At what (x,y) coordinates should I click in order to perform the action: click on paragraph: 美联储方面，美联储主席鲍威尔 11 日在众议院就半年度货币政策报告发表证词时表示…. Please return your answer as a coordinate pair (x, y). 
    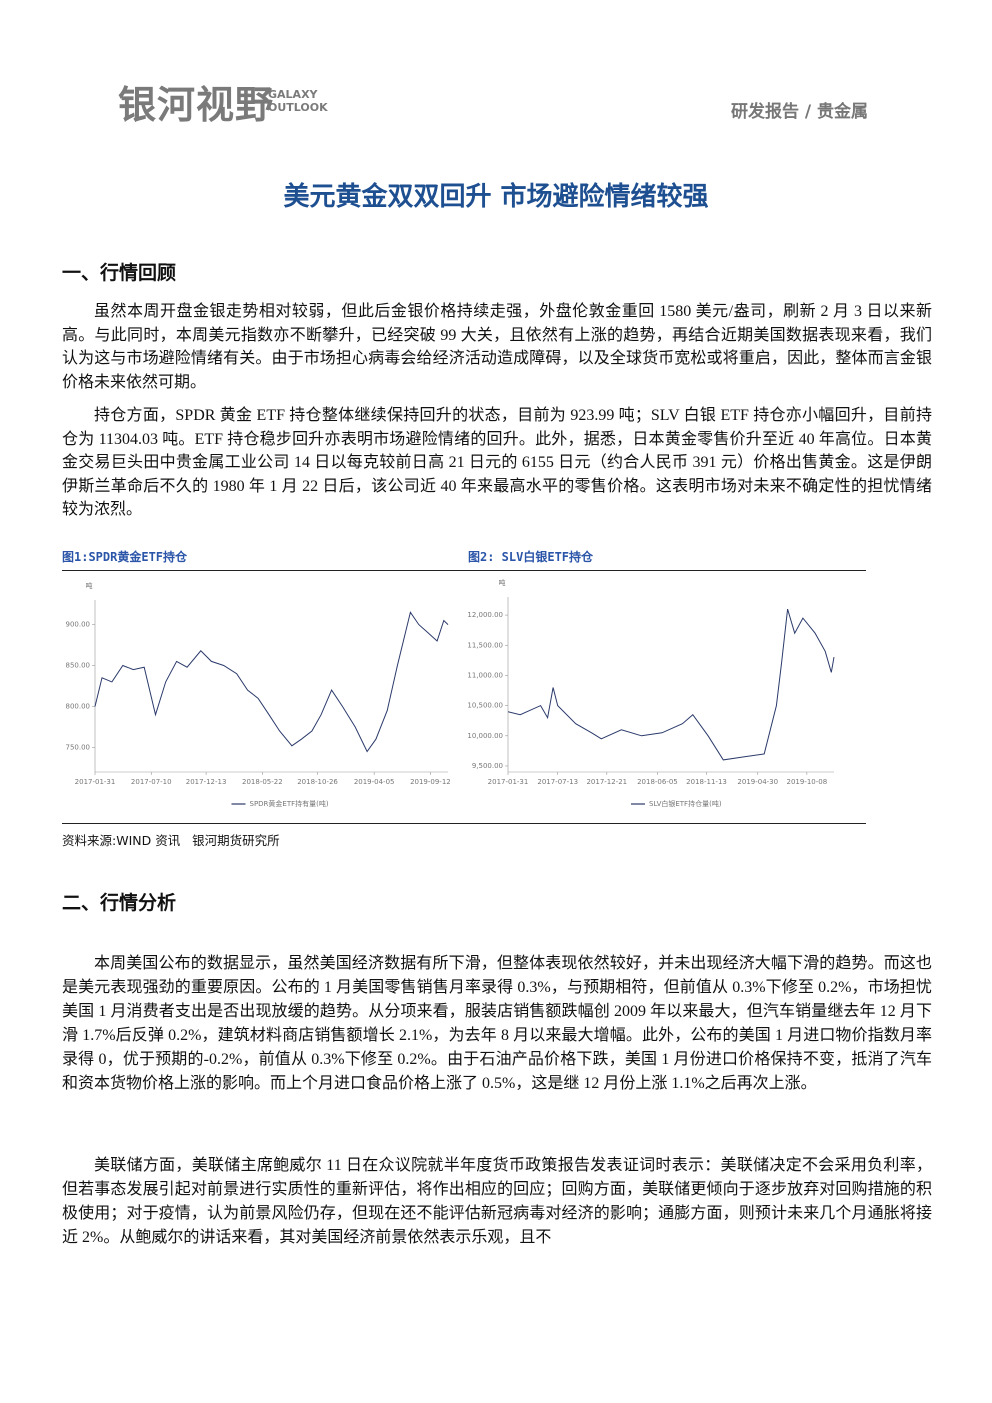
    Looking at the image, I should click on (497, 1202).